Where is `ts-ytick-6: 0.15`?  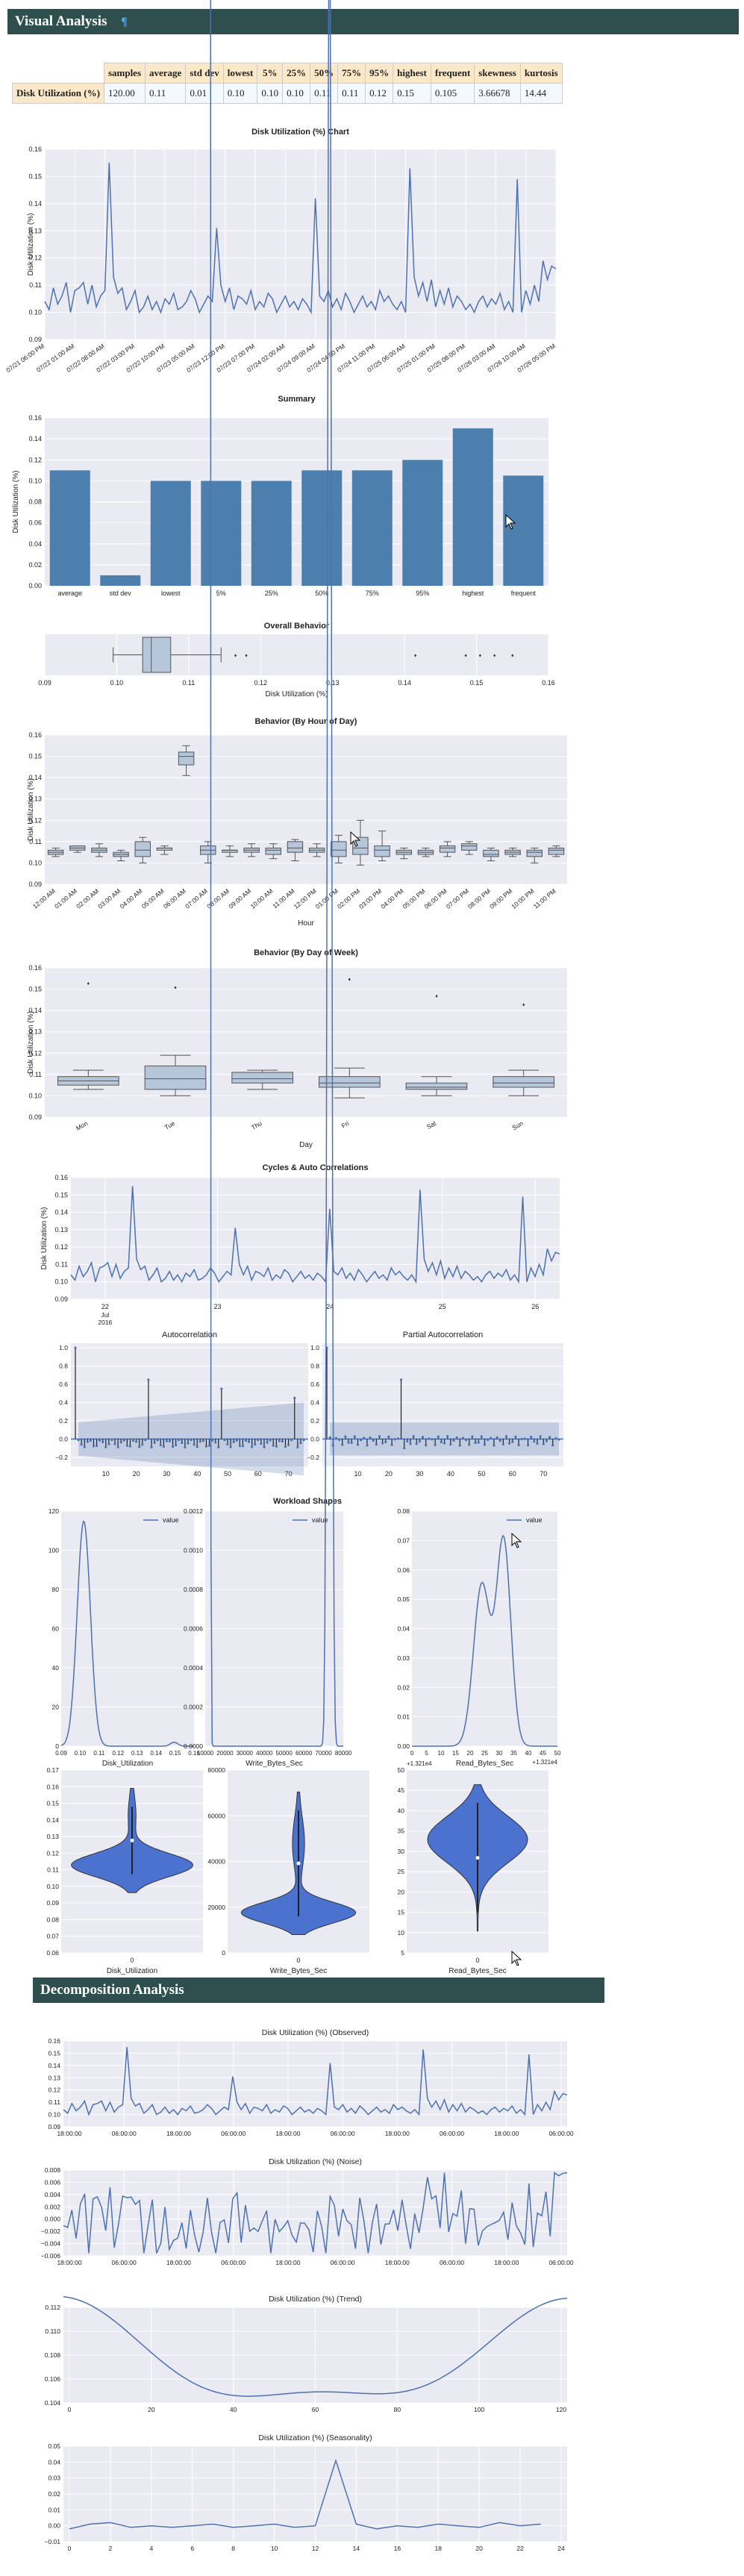
ts-ytick-6: 0.15 is located at coordinates (35, 176).